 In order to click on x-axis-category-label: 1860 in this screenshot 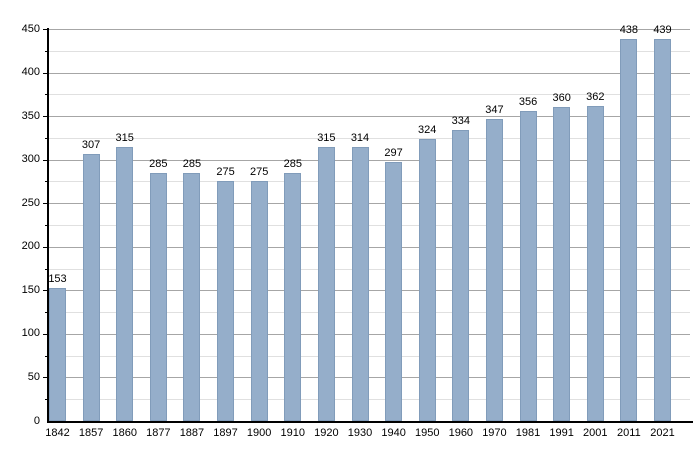, I will do `click(124, 433)`.